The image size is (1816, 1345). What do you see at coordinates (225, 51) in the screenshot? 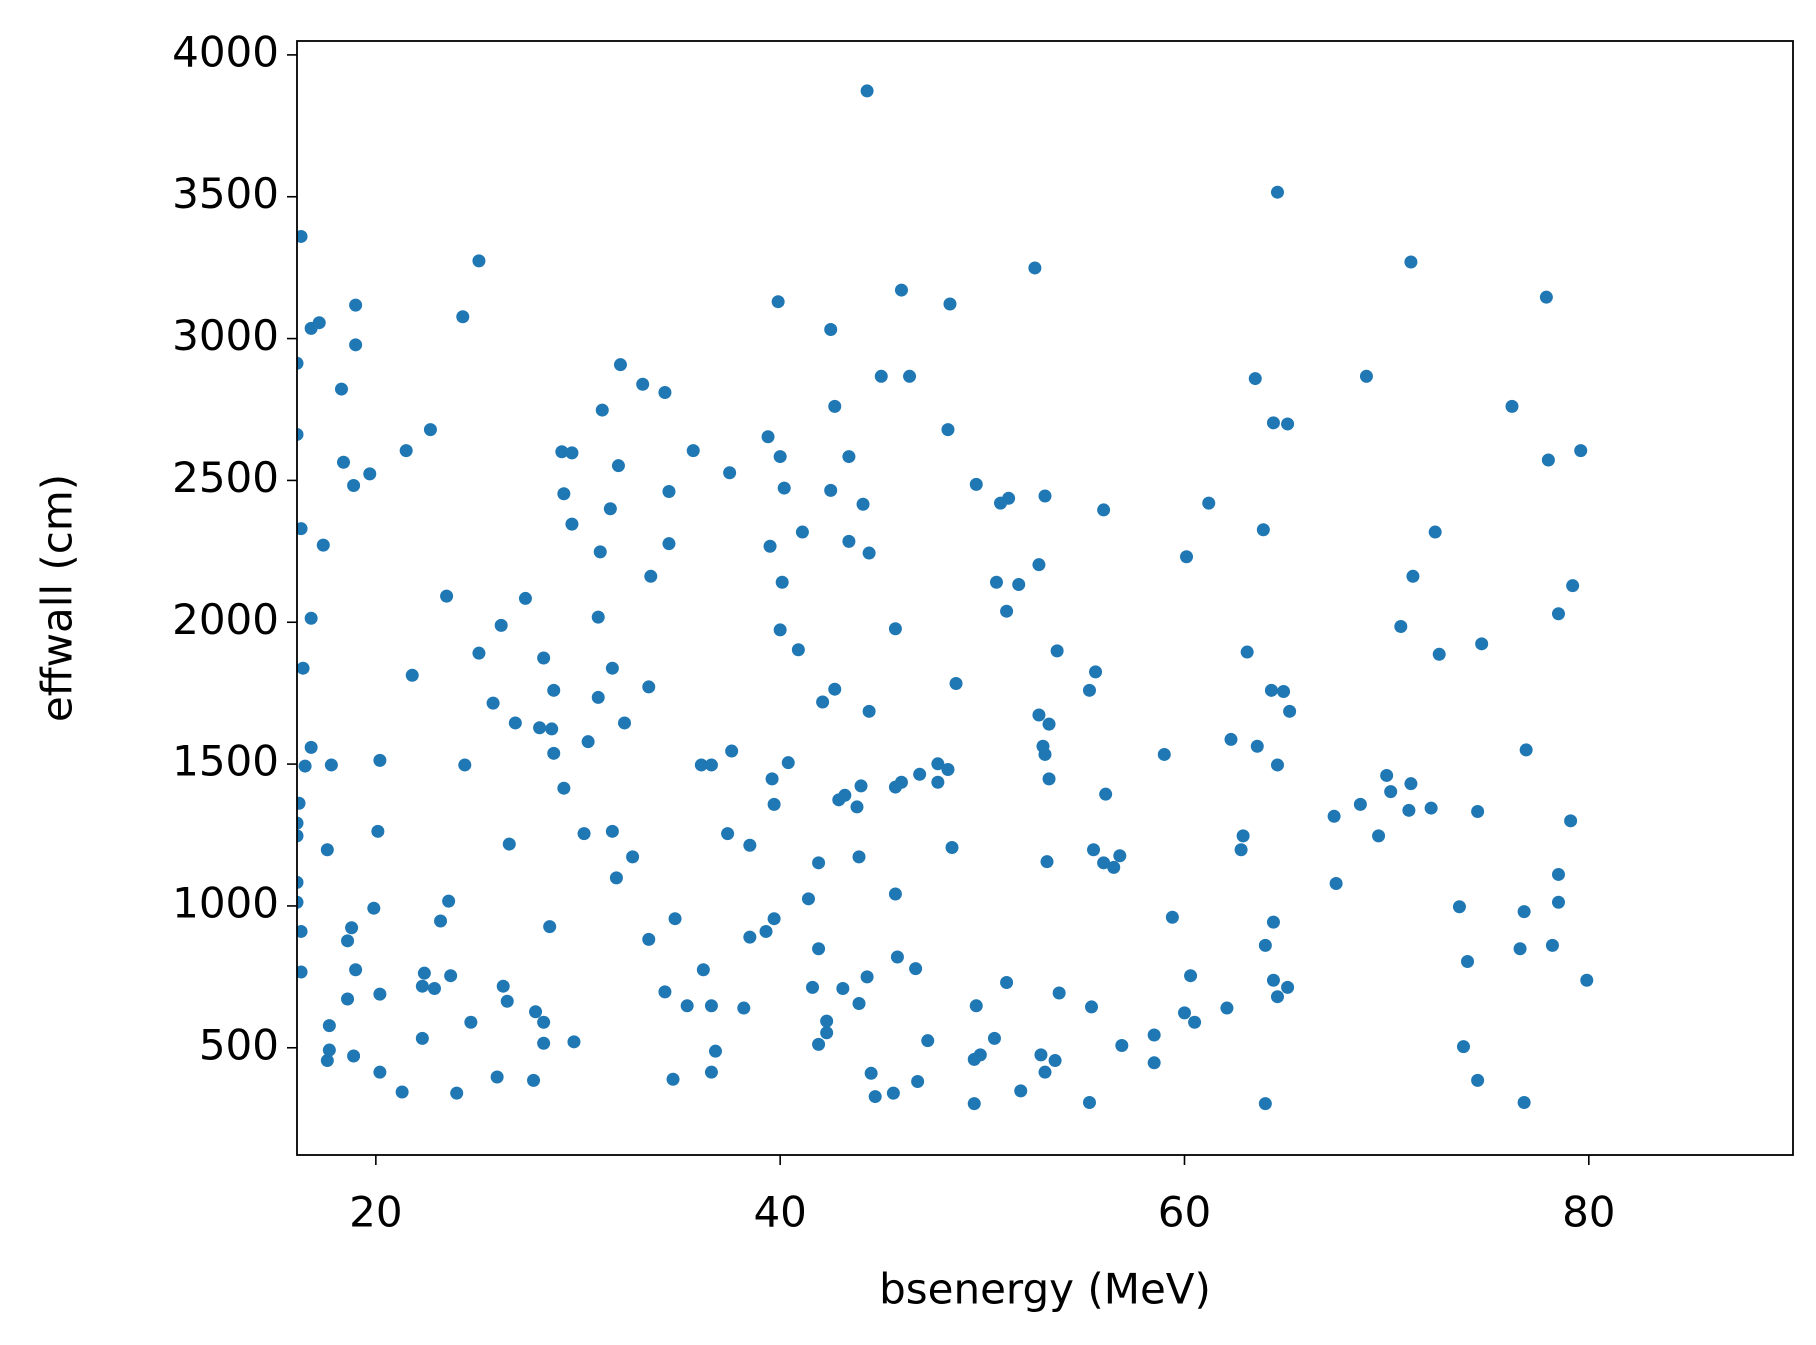
I see `y-tick-label: 4000` at bounding box center [225, 51].